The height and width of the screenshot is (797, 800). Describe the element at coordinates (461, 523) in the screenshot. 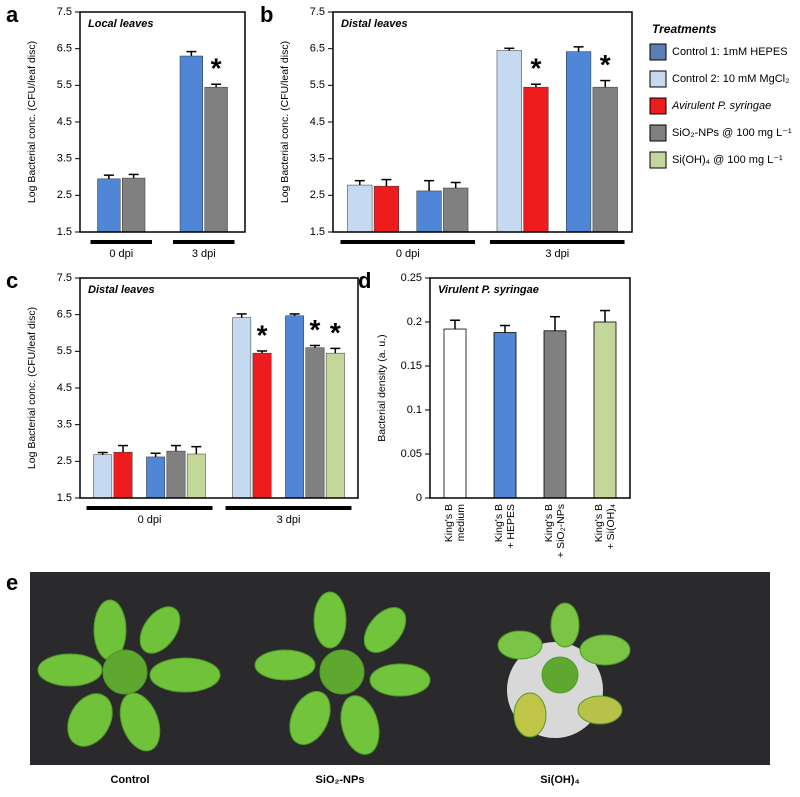

I see `x-tick-label: medium` at that location.